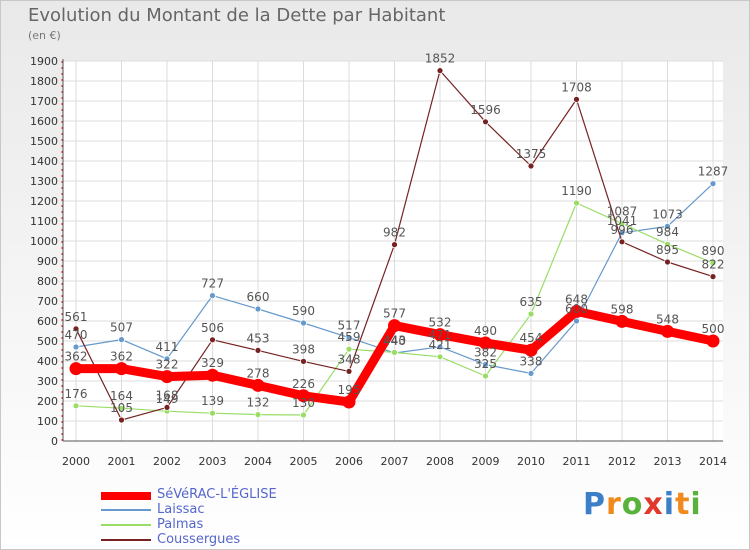 This screenshot has width=750, height=550. What do you see at coordinates (485, 110) in the screenshot?
I see `data-label-coussergues-2009: 1596` at bounding box center [485, 110].